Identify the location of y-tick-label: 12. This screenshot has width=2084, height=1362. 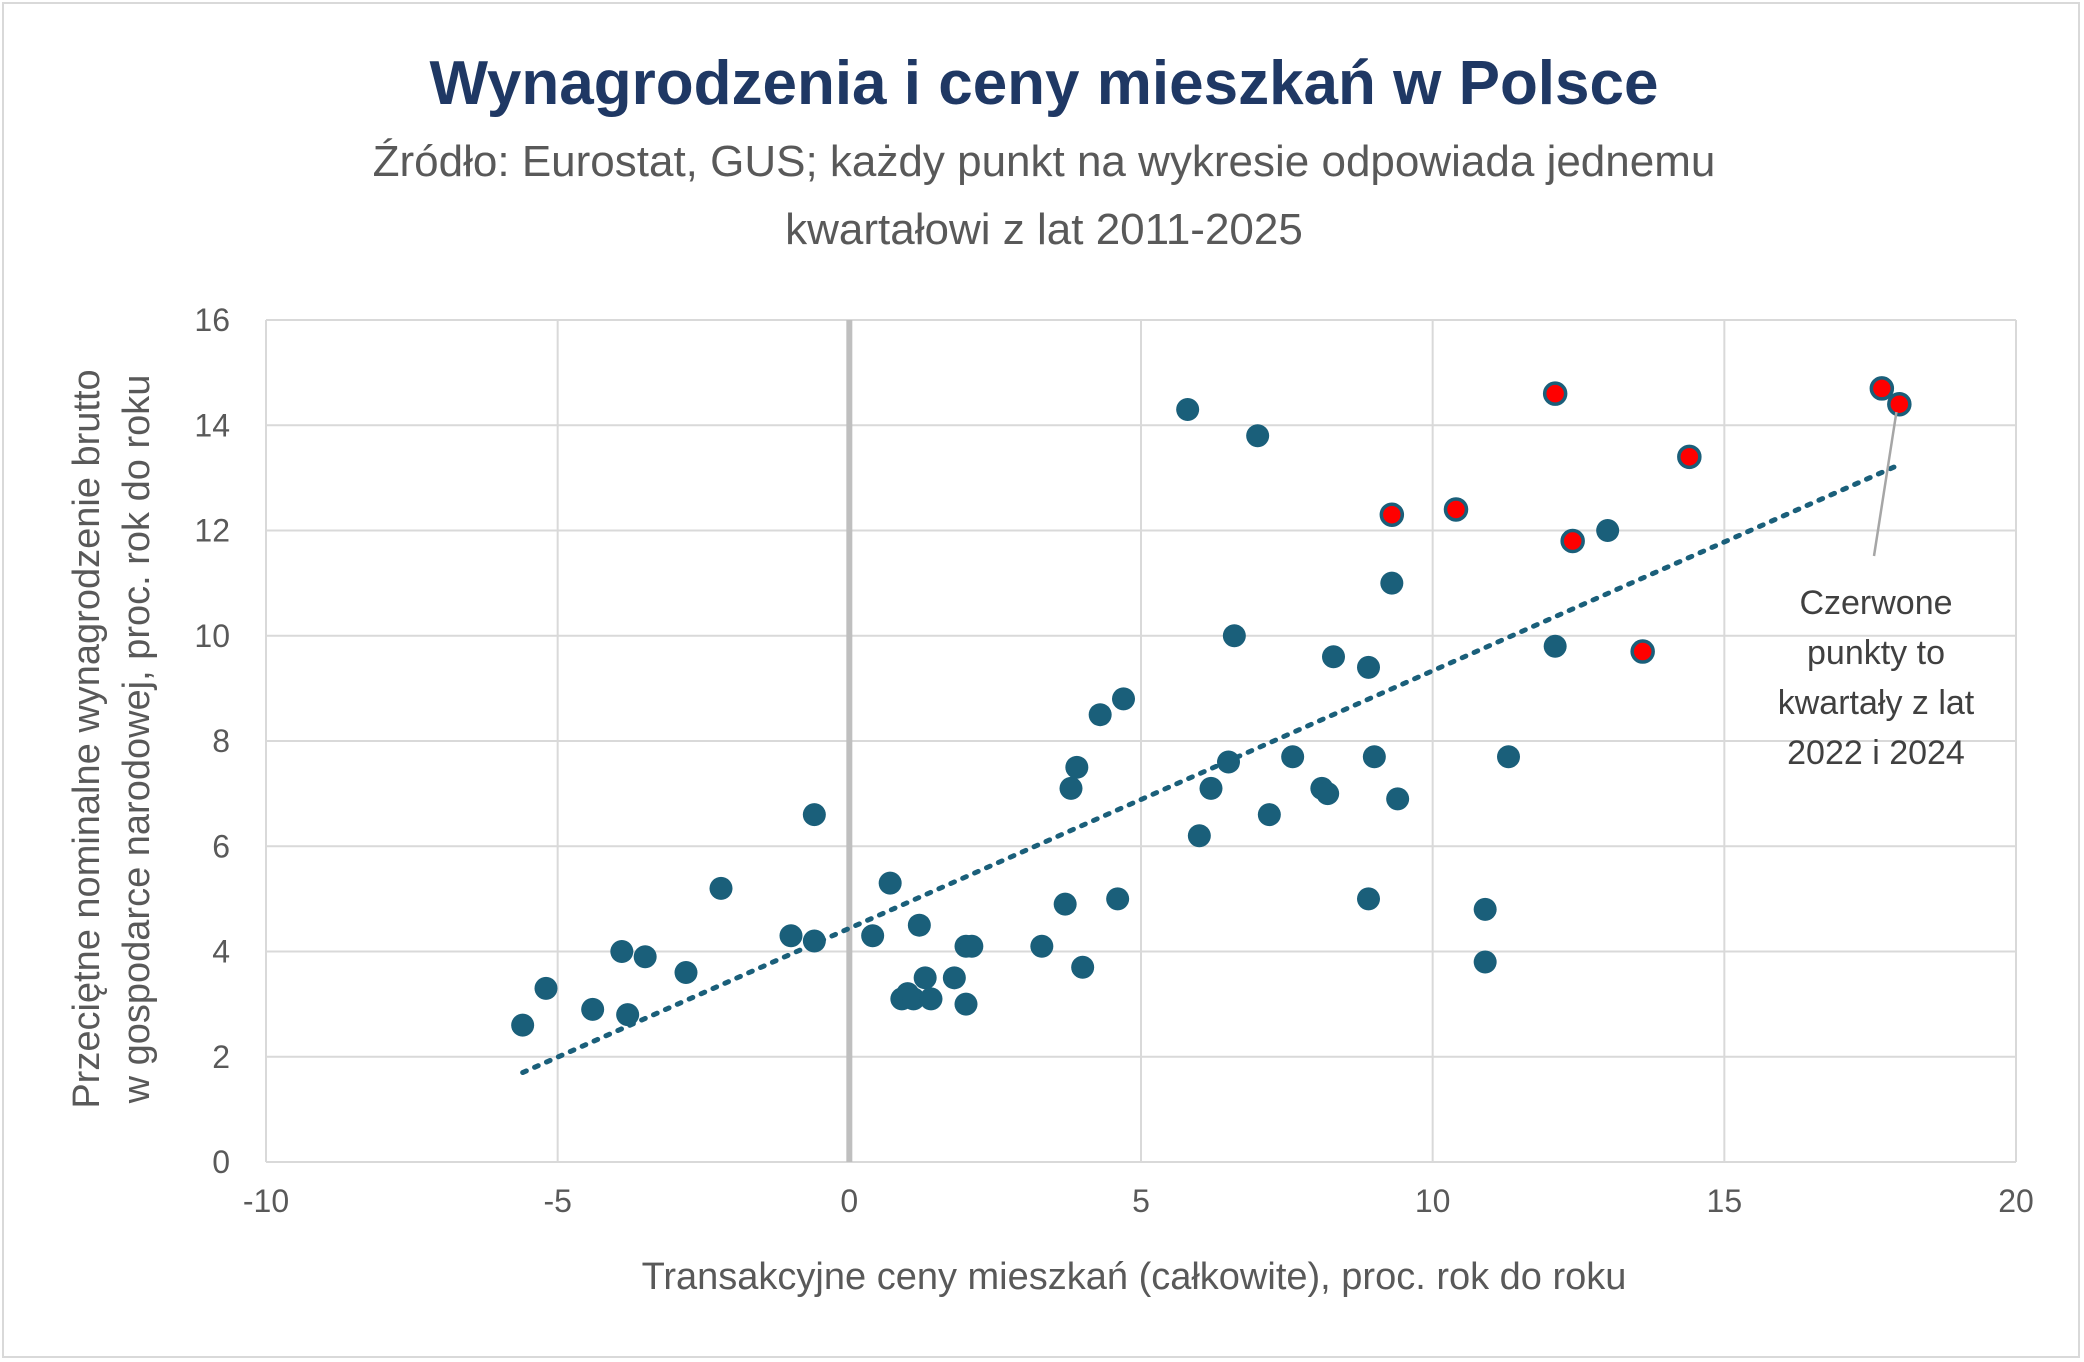
(212, 531).